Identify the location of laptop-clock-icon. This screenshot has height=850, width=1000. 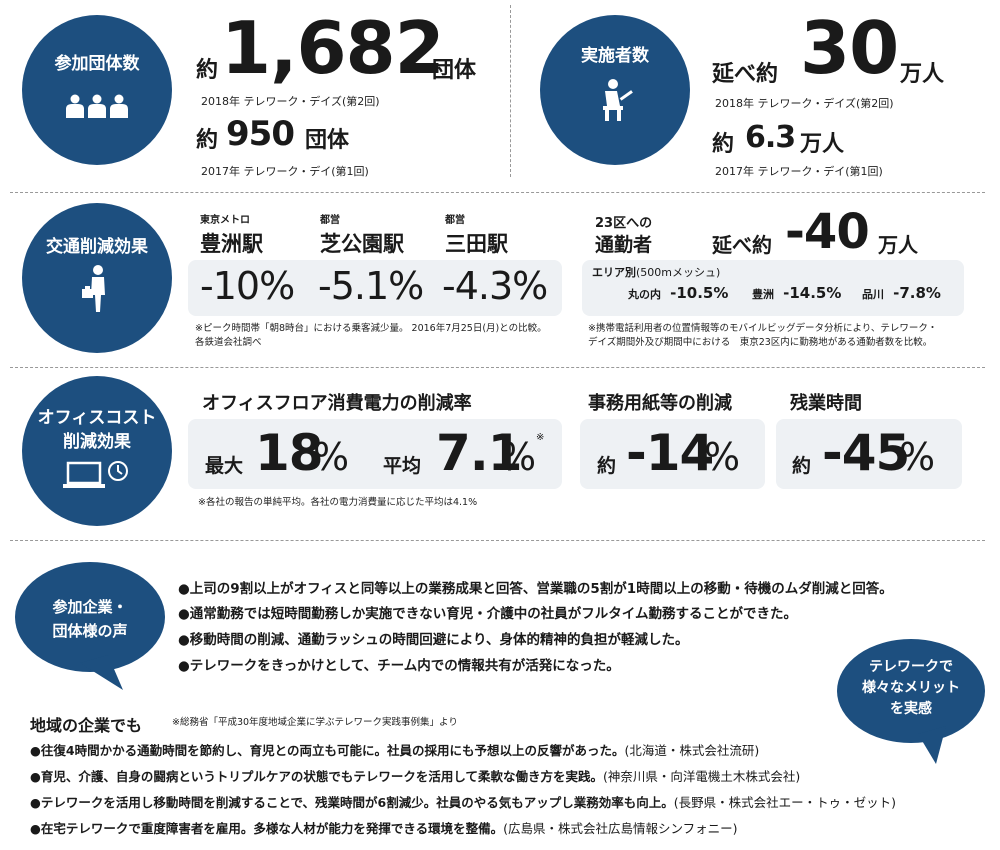
(95, 474).